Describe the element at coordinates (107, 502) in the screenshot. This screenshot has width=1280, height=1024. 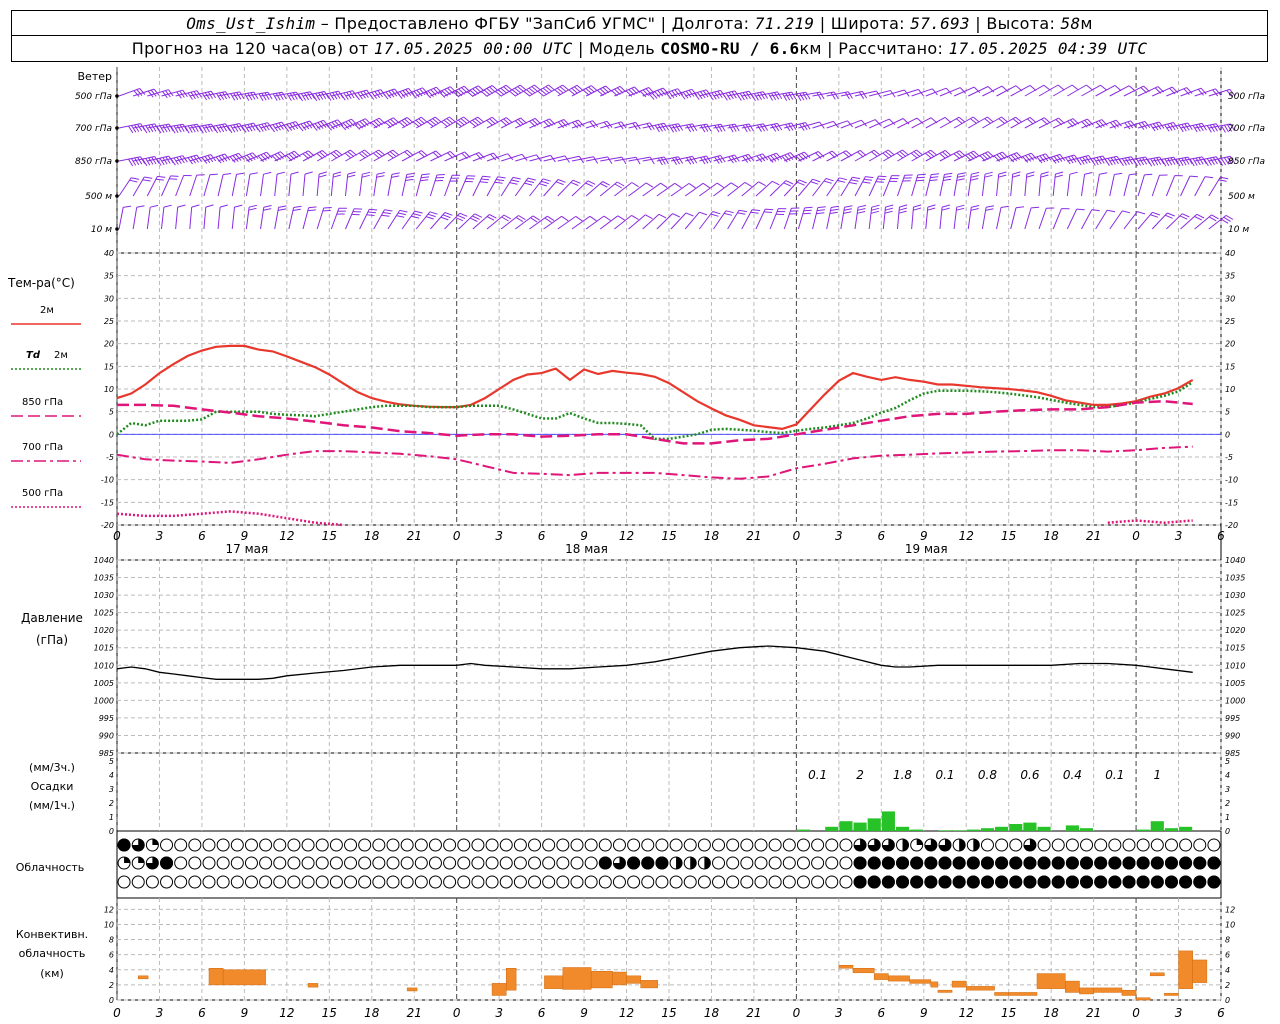
I see `temp-ytick-left: -15` at that location.